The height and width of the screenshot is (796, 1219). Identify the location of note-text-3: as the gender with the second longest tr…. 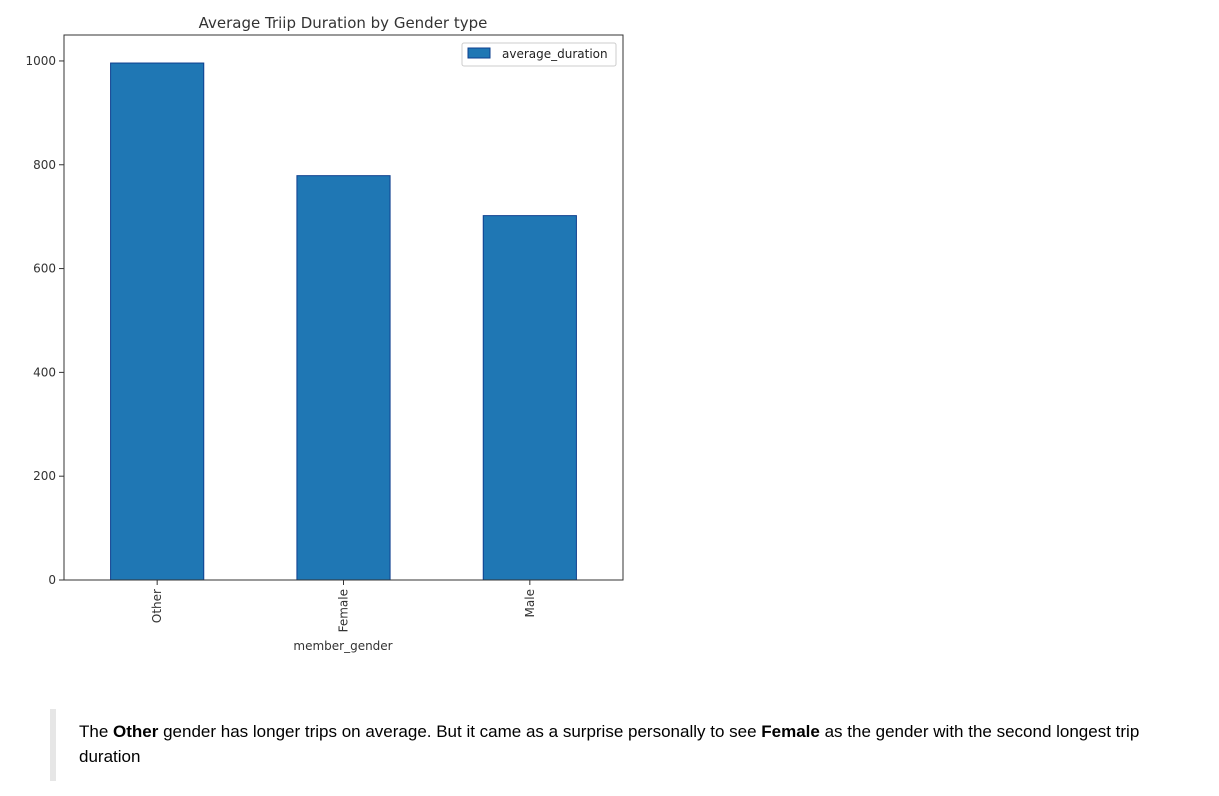
(609, 744).